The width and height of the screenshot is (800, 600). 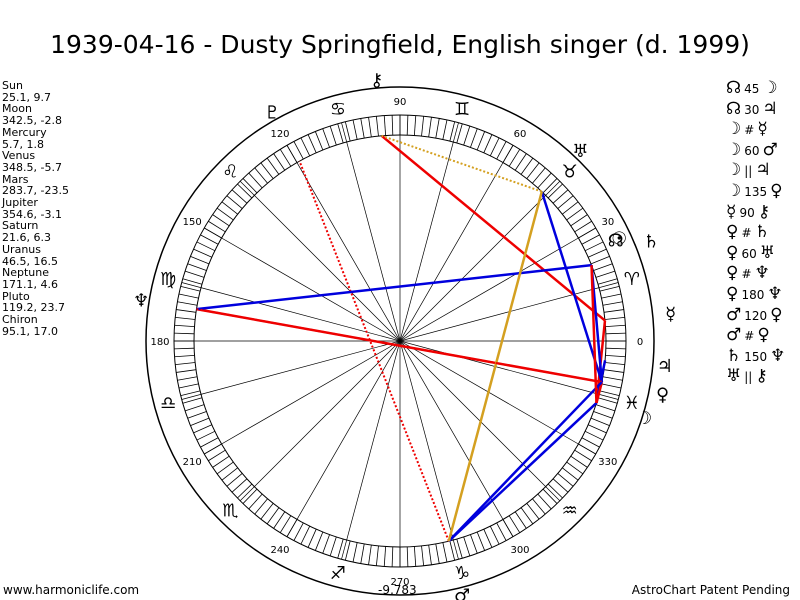 I want to click on aspect-planet-a: ☊, so click(x=734, y=108).